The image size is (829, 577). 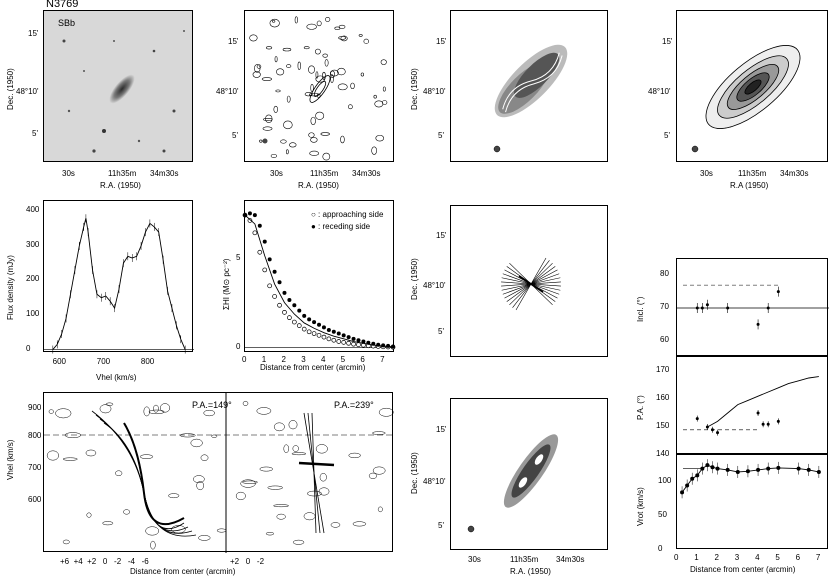 I want to click on dec-tick-4c: 5', so click(x=667, y=135).